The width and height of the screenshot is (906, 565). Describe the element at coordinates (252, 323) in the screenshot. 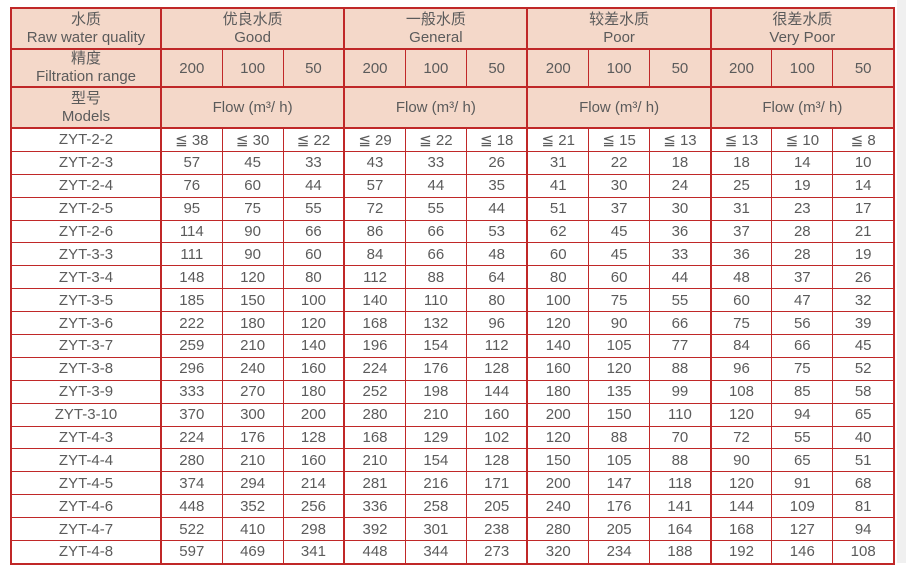

I see `flow-value-cell: 180` at that location.